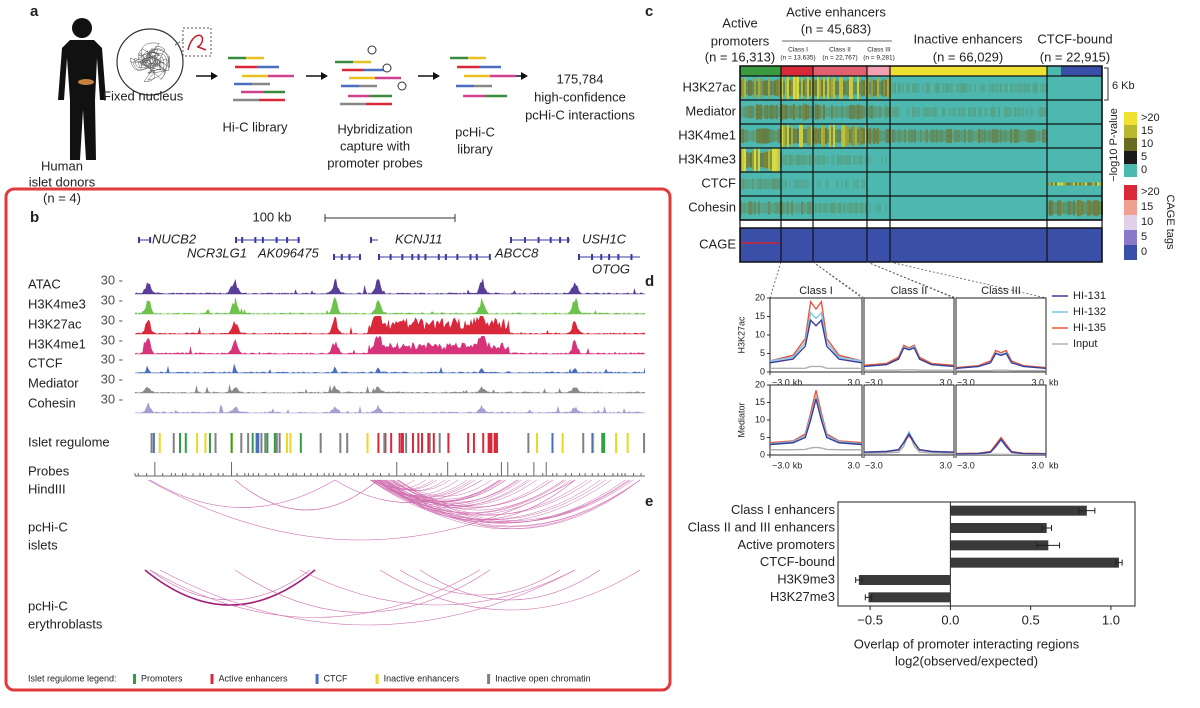 The width and height of the screenshot is (1200, 708). Describe the element at coordinates (62, 181) in the screenshot. I see `label: islet donors` at that location.